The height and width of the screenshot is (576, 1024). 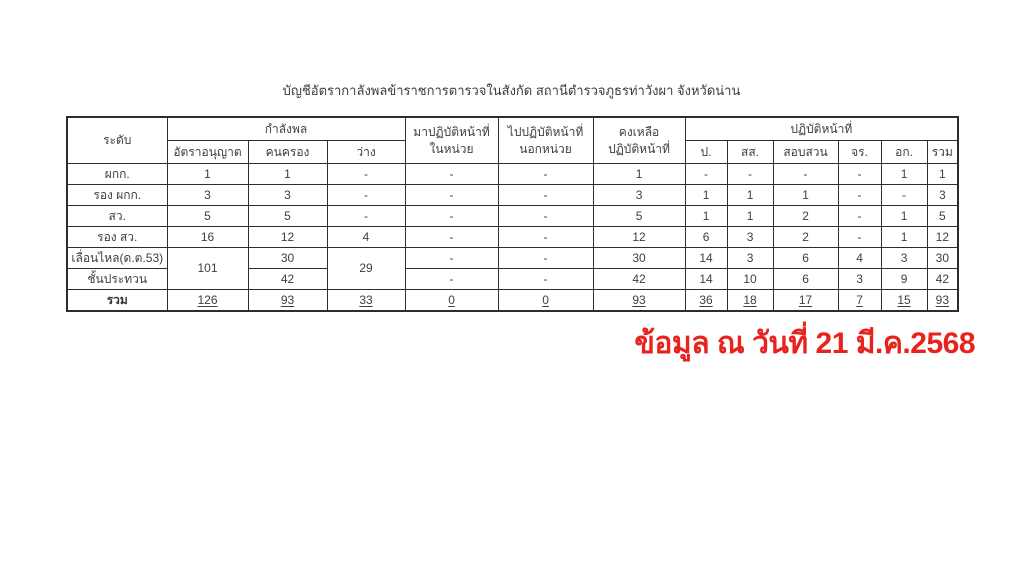 What do you see at coordinates (805, 195) in the screenshot?
I see `cell-duty-investigation: 1` at bounding box center [805, 195].